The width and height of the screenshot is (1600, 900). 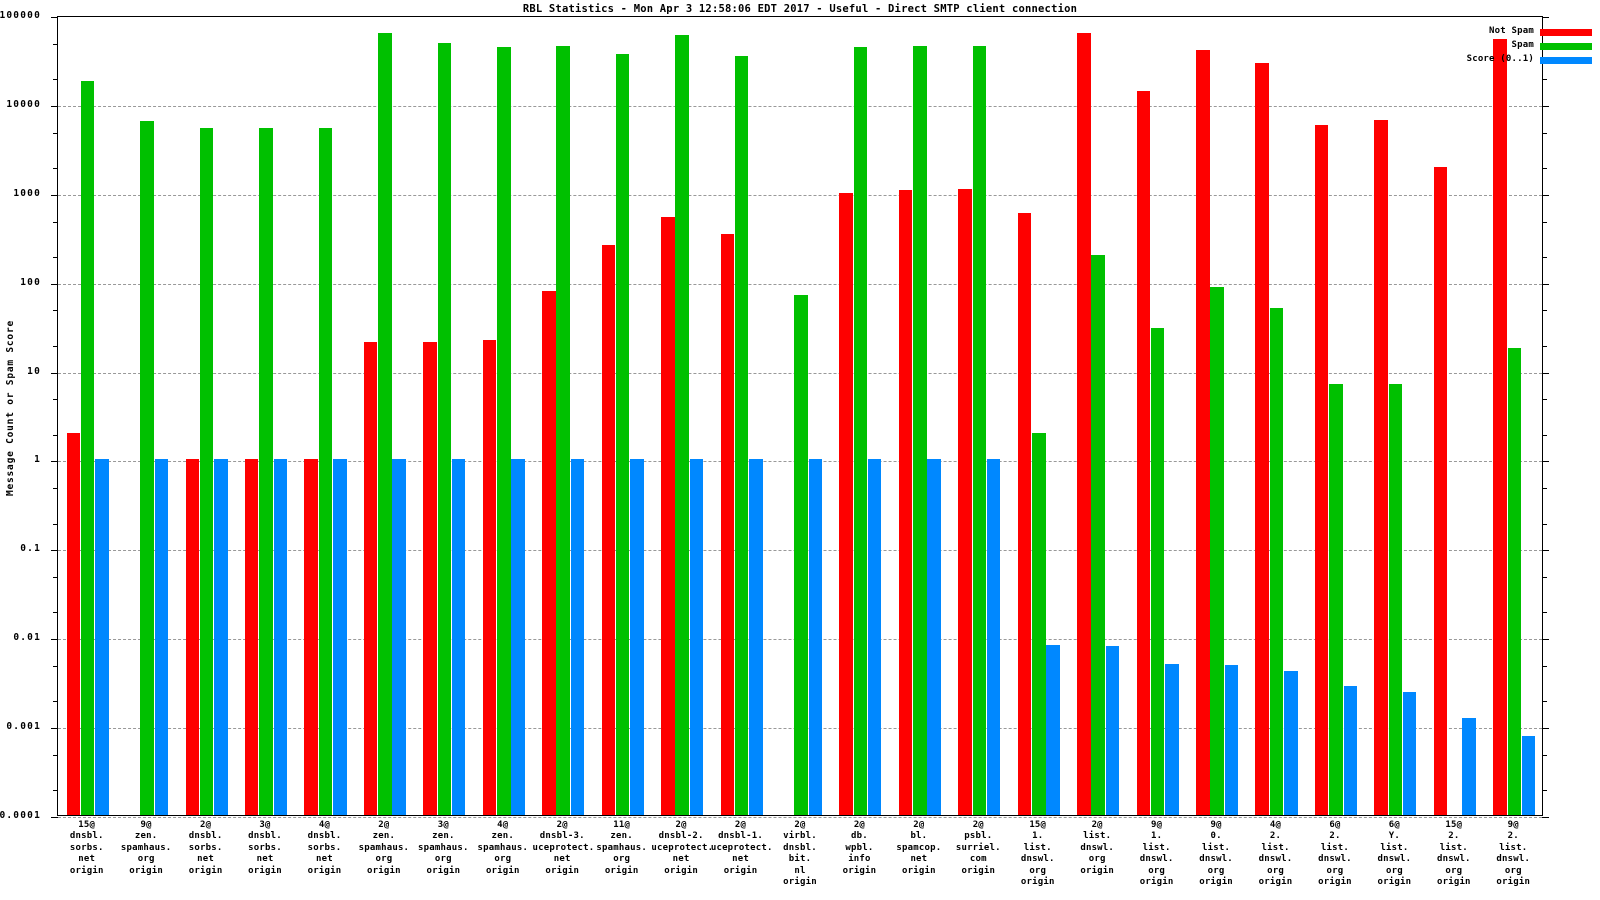 What do you see at coordinates (1513, 870) in the screenshot?
I see `x-axis-label-line: org` at bounding box center [1513, 870].